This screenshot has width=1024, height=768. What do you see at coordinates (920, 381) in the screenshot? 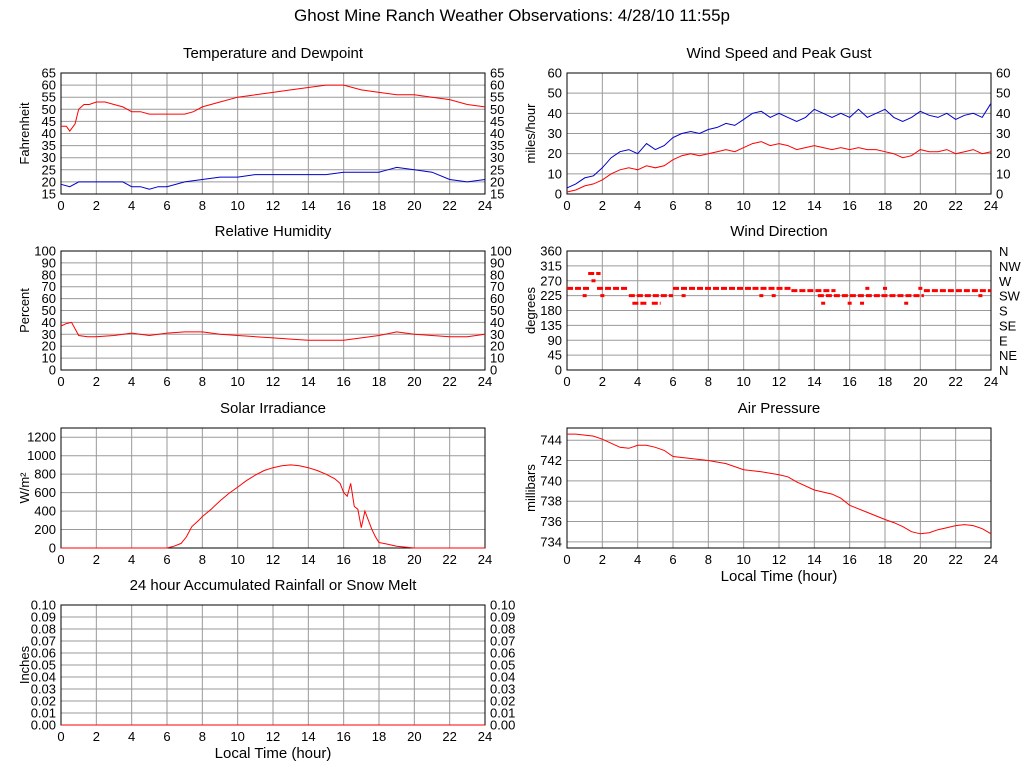
I see `winddir-x-tick-label: 20` at bounding box center [920, 381].